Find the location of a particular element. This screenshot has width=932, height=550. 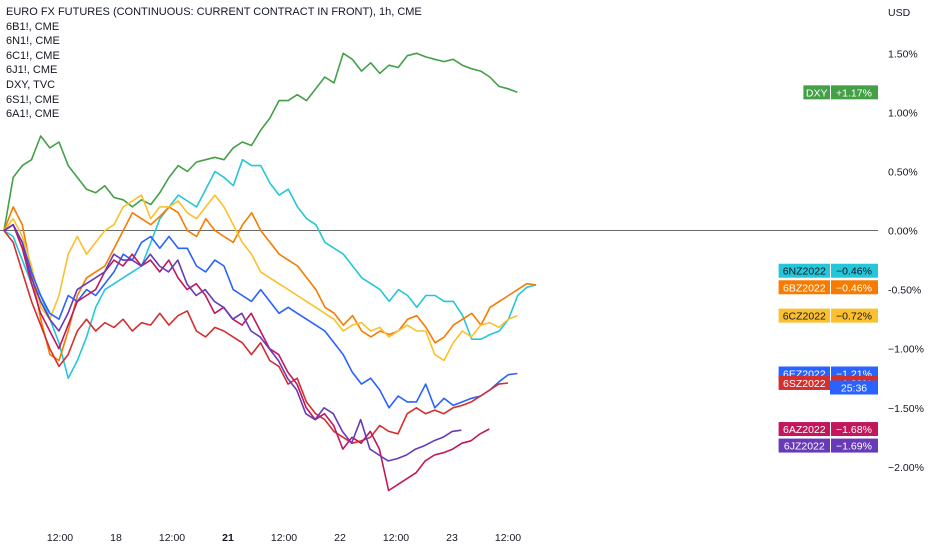

legend-symbol-6b1: 6B1!, CME is located at coordinates (33, 26).